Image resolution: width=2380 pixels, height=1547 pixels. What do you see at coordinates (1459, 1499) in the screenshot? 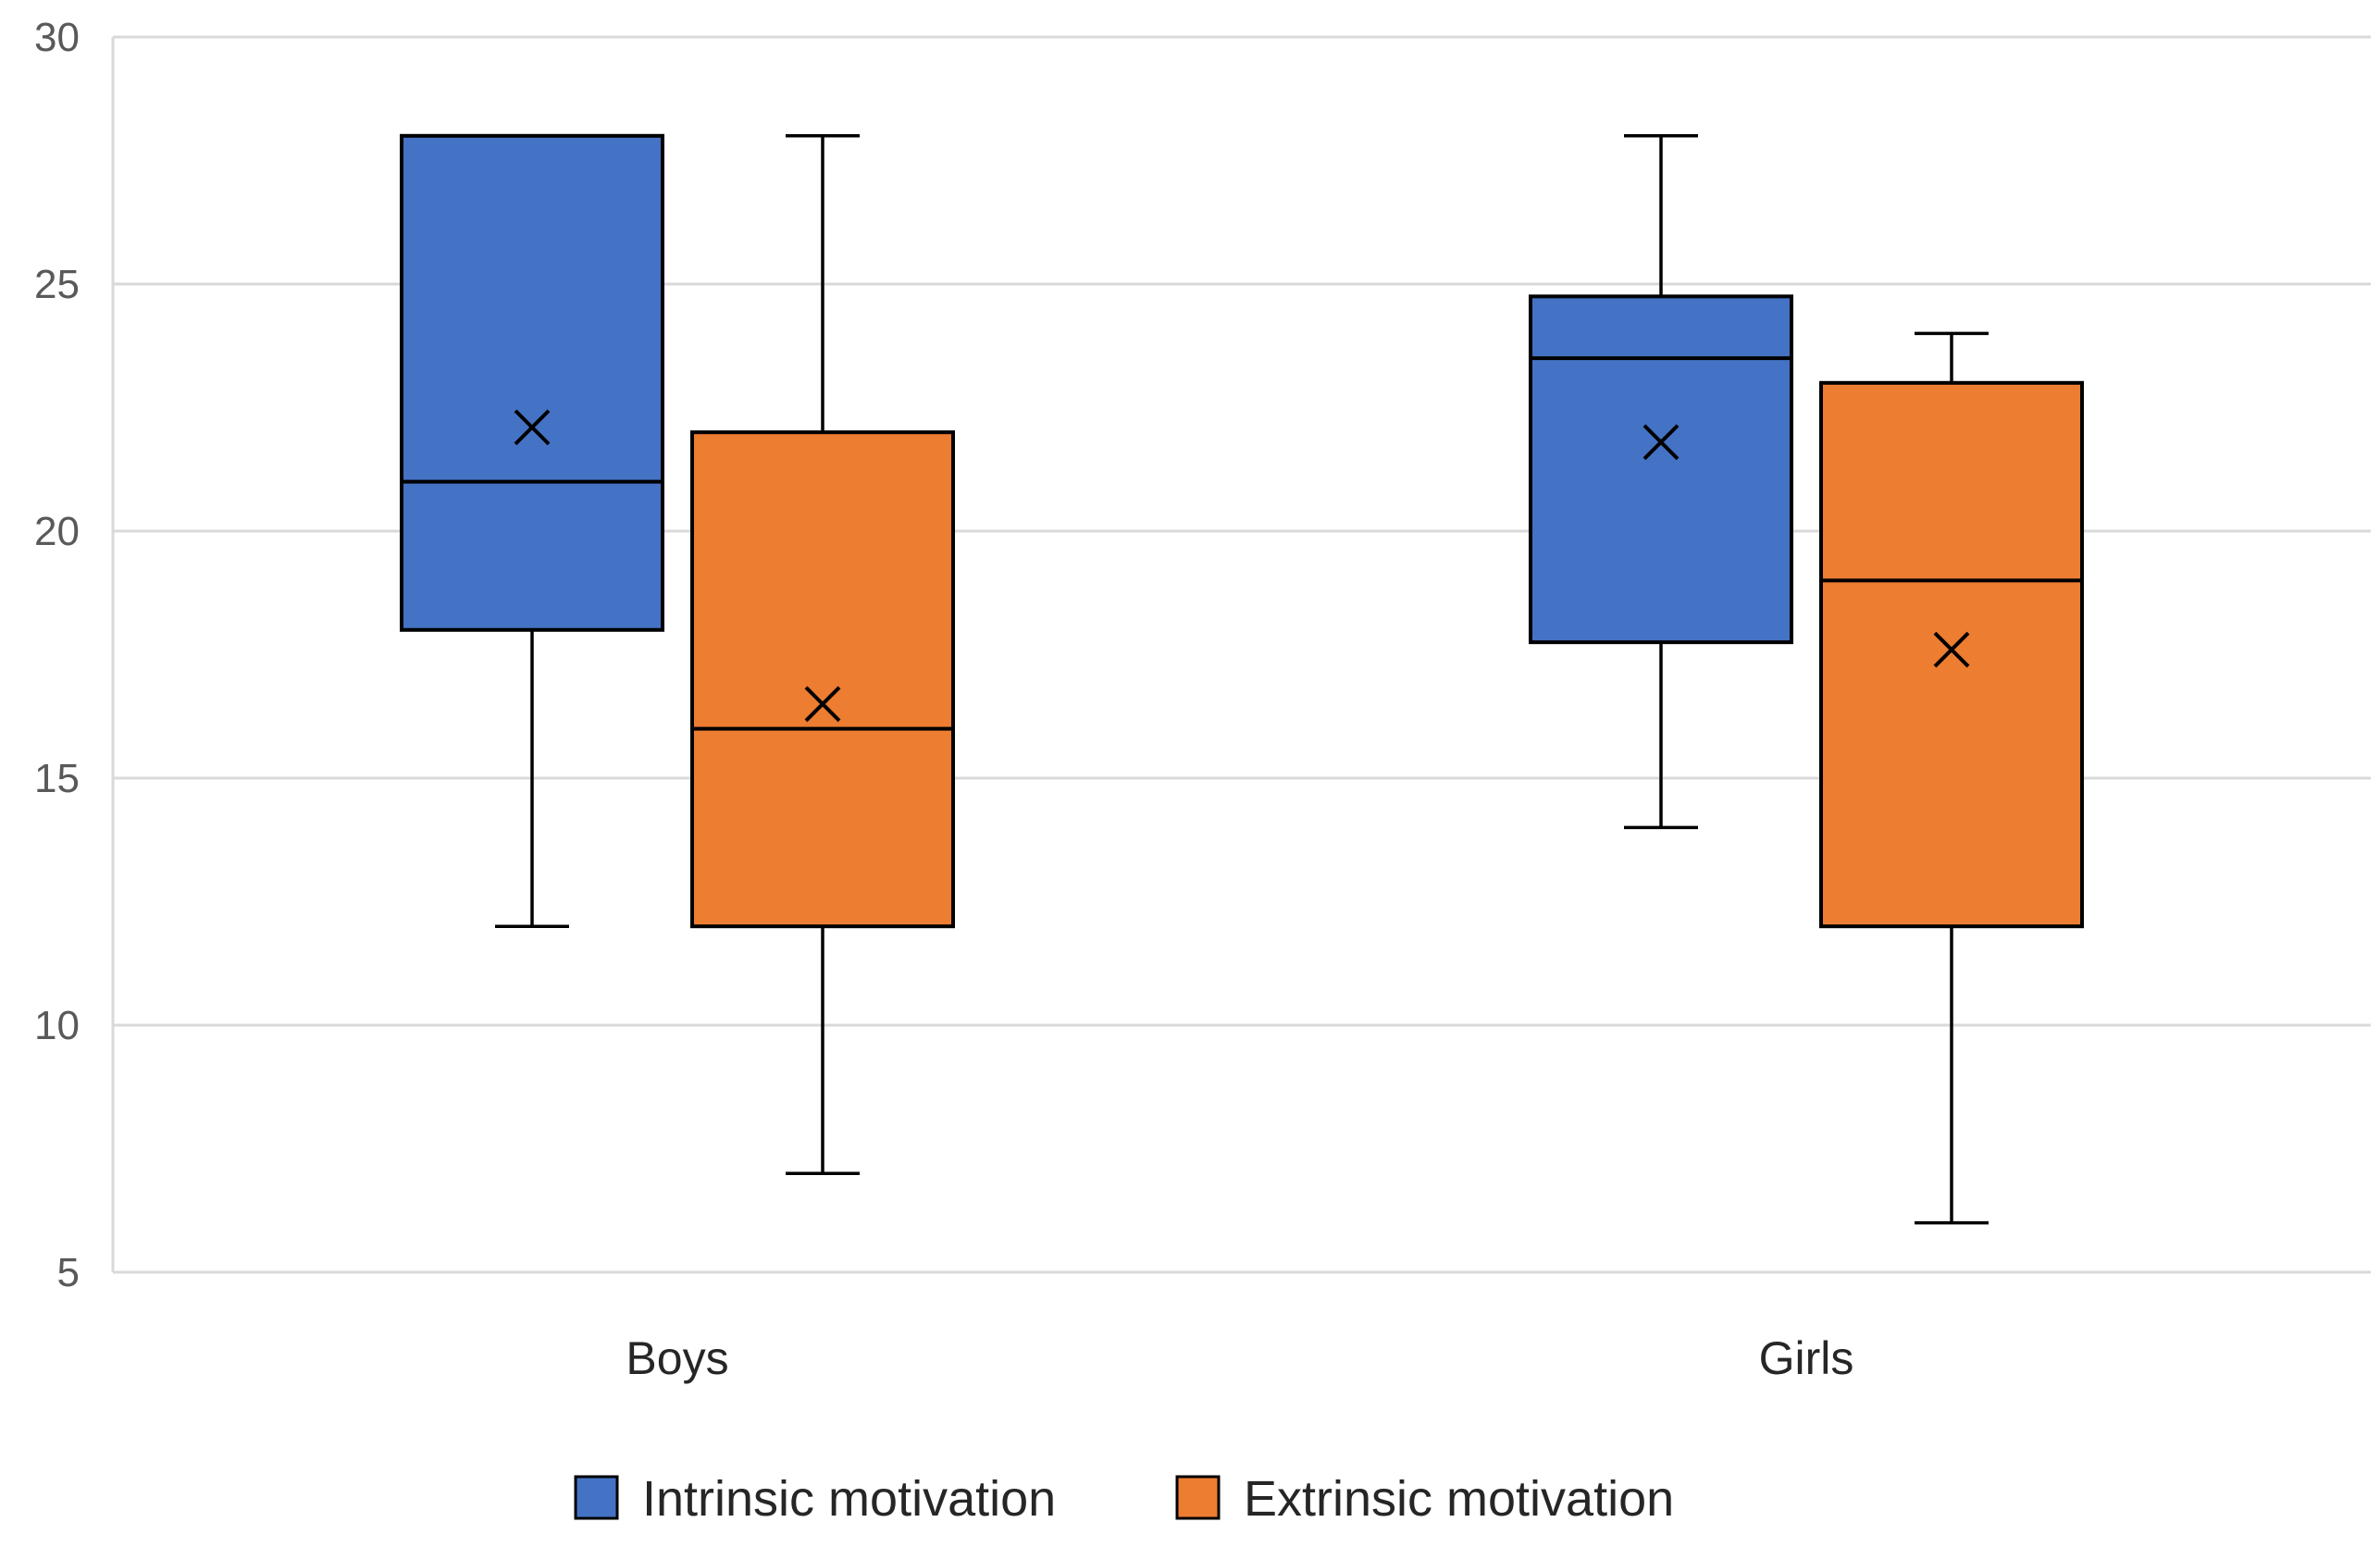
I see `legend-label-extrinsic: Extrinsic motivation` at bounding box center [1459, 1499].